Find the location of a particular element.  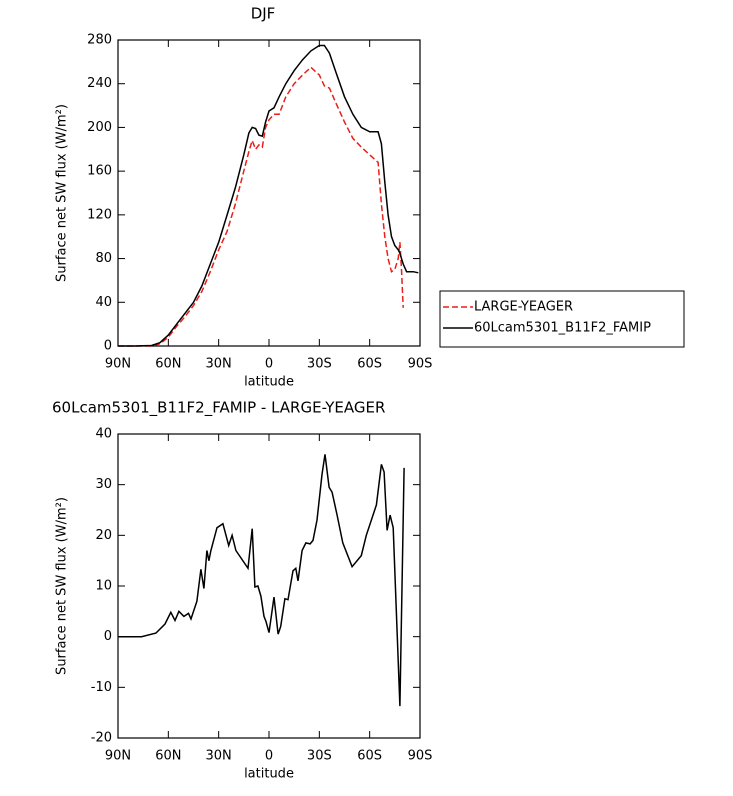

y-tick-label: 30 is located at coordinates (103, 484).